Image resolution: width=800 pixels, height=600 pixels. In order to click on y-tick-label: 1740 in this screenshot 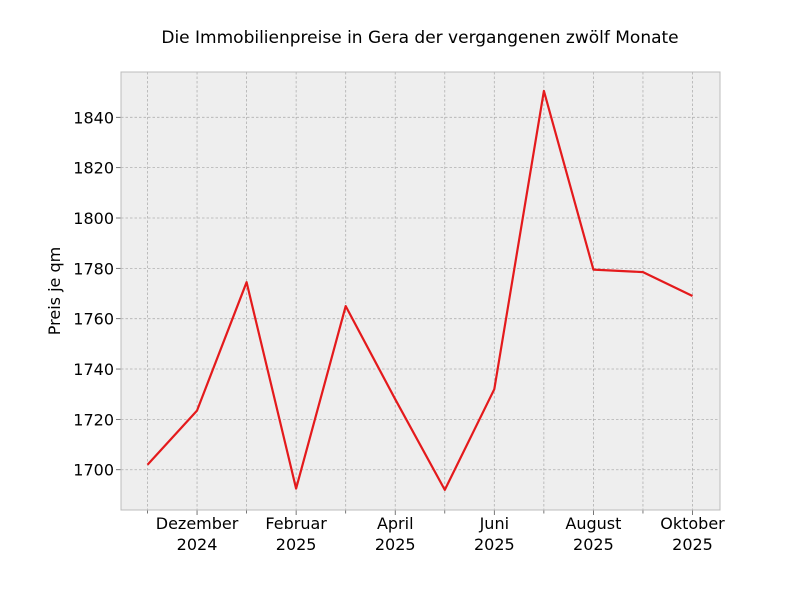, I will do `click(93, 369)`.